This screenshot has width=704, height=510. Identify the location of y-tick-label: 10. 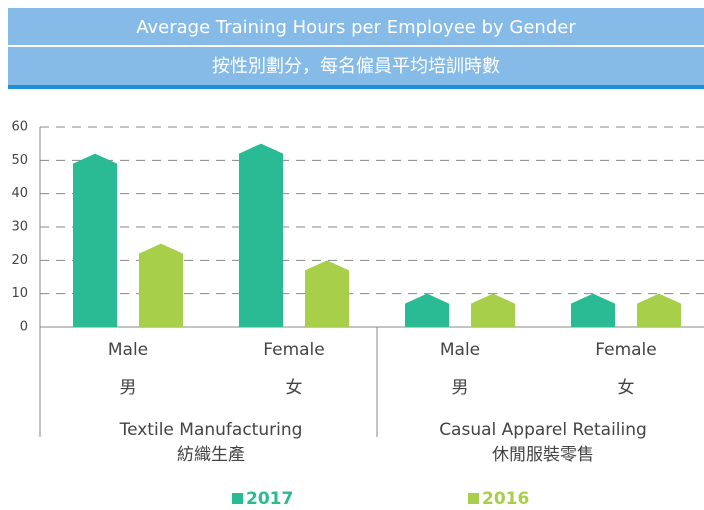
(19, 293).